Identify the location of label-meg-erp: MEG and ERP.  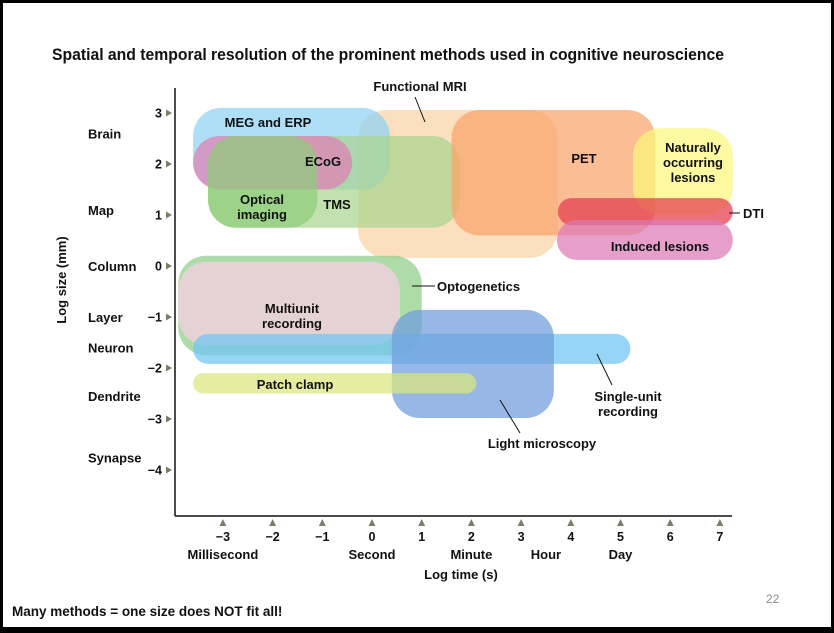
(268, 122).